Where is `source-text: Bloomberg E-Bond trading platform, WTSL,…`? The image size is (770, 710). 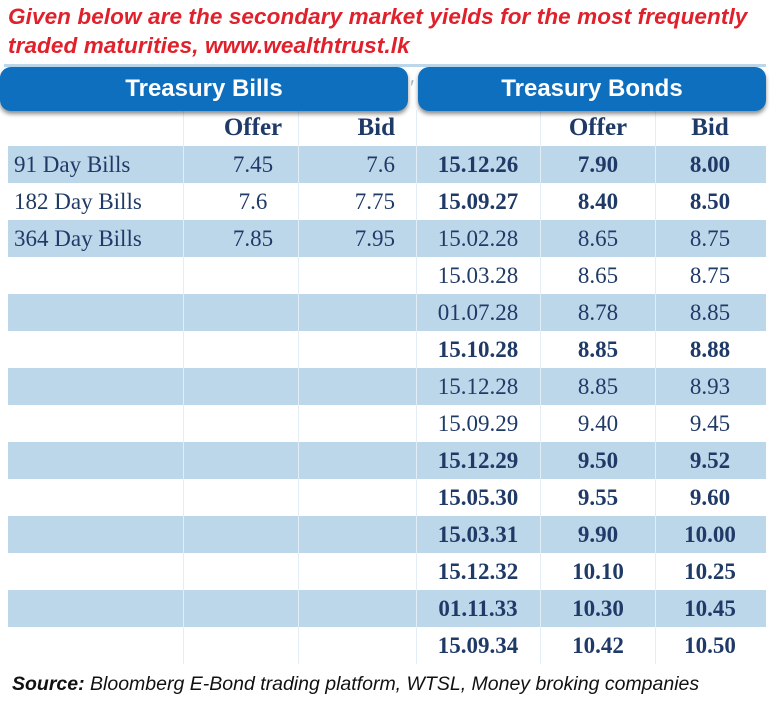 source-text: Bloomberg E-Bond trading platform, WTSL,… is located at coordinates (392, 684).